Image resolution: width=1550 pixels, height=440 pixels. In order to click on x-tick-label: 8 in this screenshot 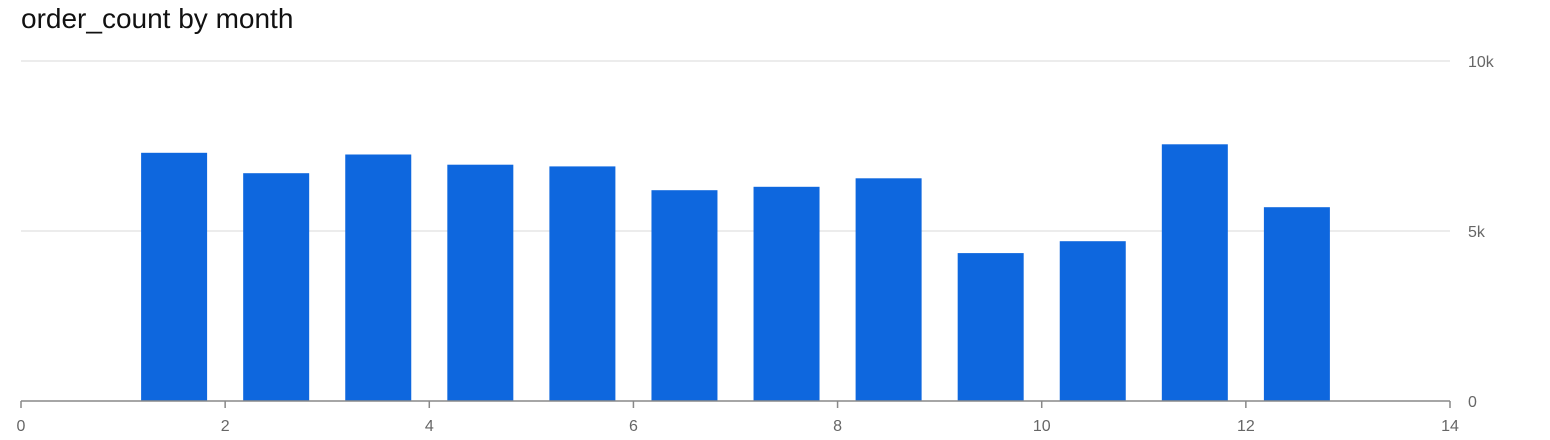, I will do `click(837, 426)`.